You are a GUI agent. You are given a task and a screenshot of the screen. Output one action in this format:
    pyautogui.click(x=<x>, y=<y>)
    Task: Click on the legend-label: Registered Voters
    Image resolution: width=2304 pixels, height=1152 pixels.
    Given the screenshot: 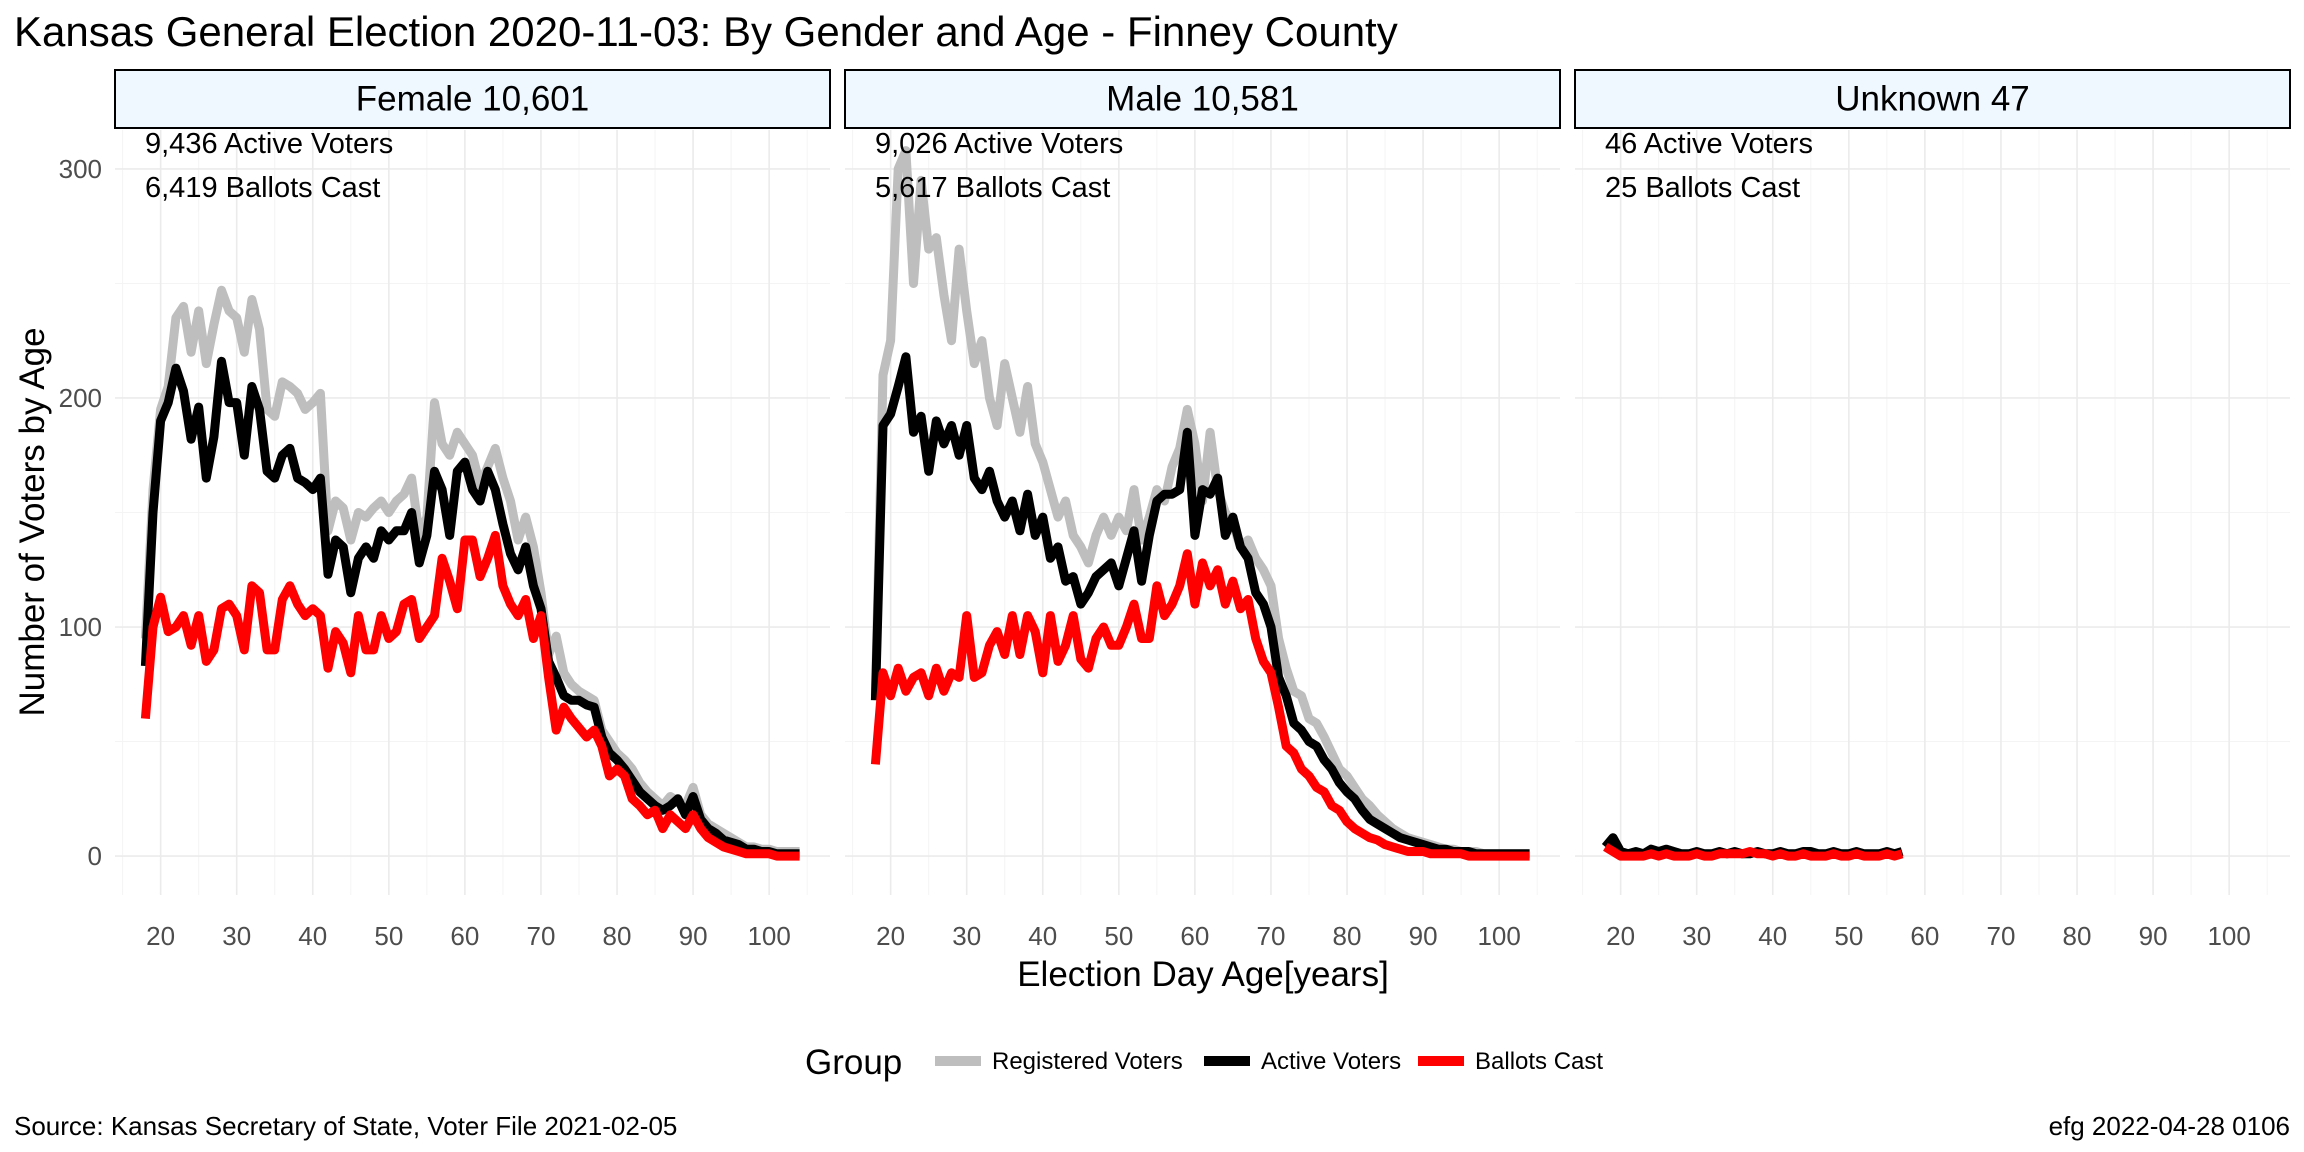 What is the action you would take?
    pyautogui.click(x=1087, y=1061)
    